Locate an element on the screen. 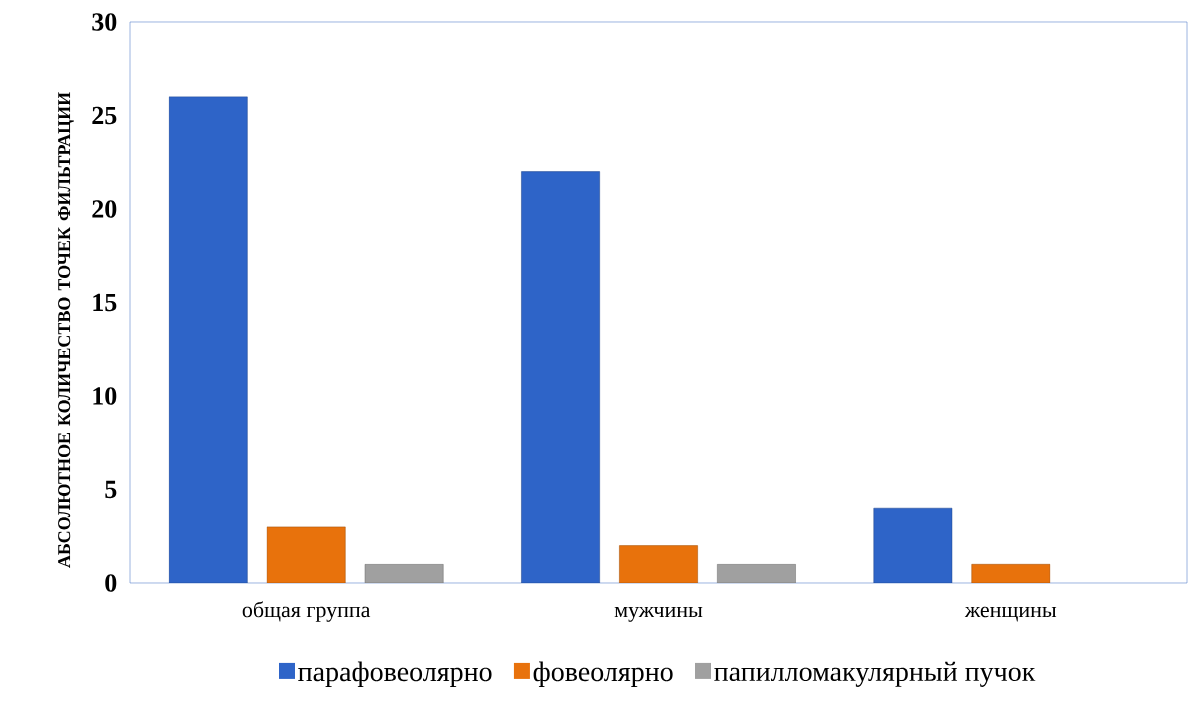 The image size is (1195, 707). x-tick-label: женщины is located at coordinates (1010, 614).